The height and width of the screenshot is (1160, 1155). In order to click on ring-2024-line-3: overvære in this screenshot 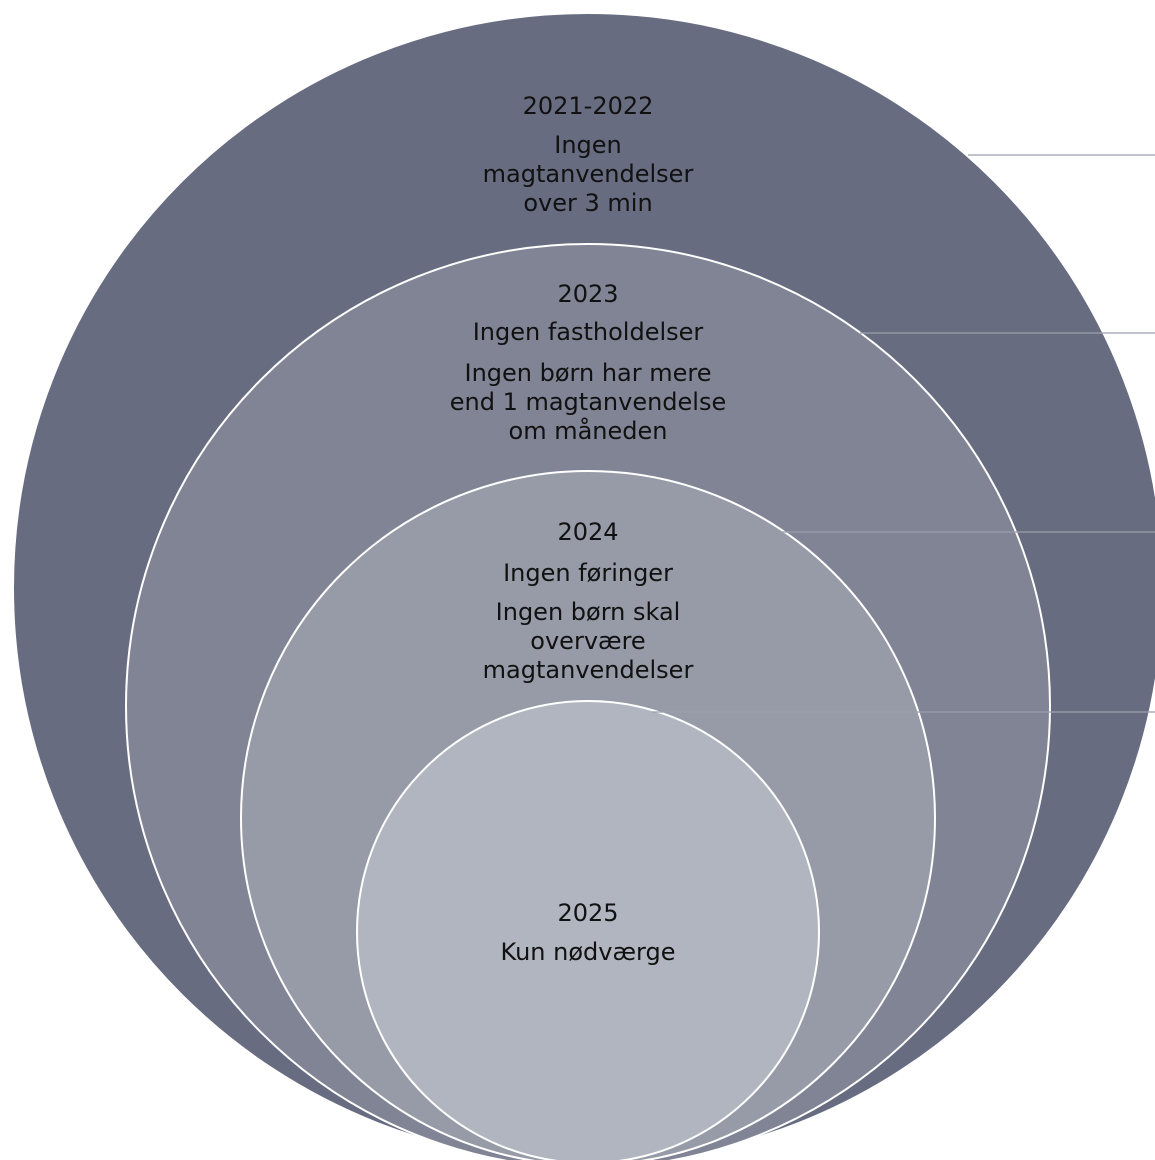, I will do `click(587, 641)`.